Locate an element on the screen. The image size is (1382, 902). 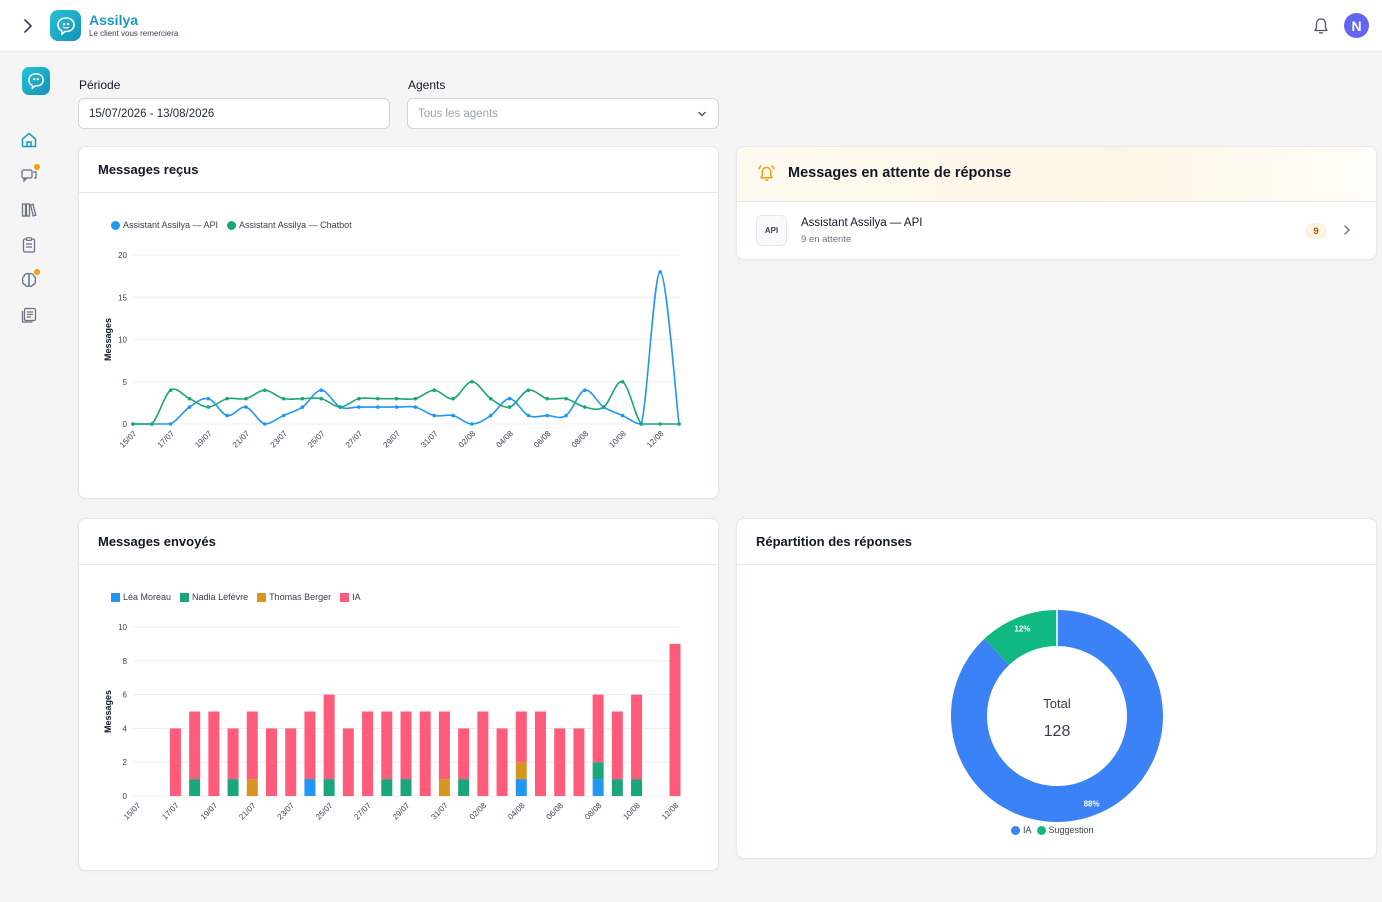
bell-icon is located at coordinates (1321, 26).